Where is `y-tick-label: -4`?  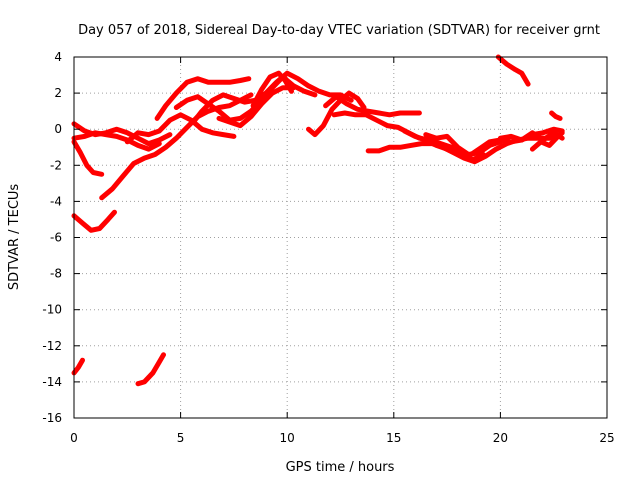 y-tick-label: -4 is located at coordinates (56, 201).